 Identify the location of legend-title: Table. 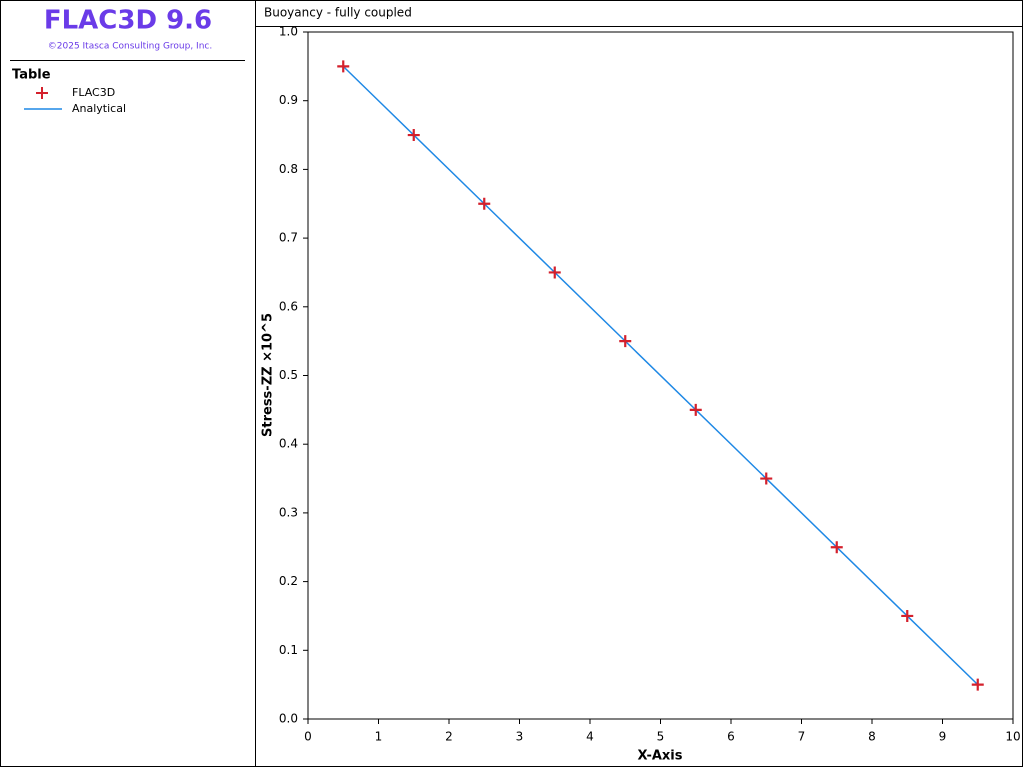
(31, 75).